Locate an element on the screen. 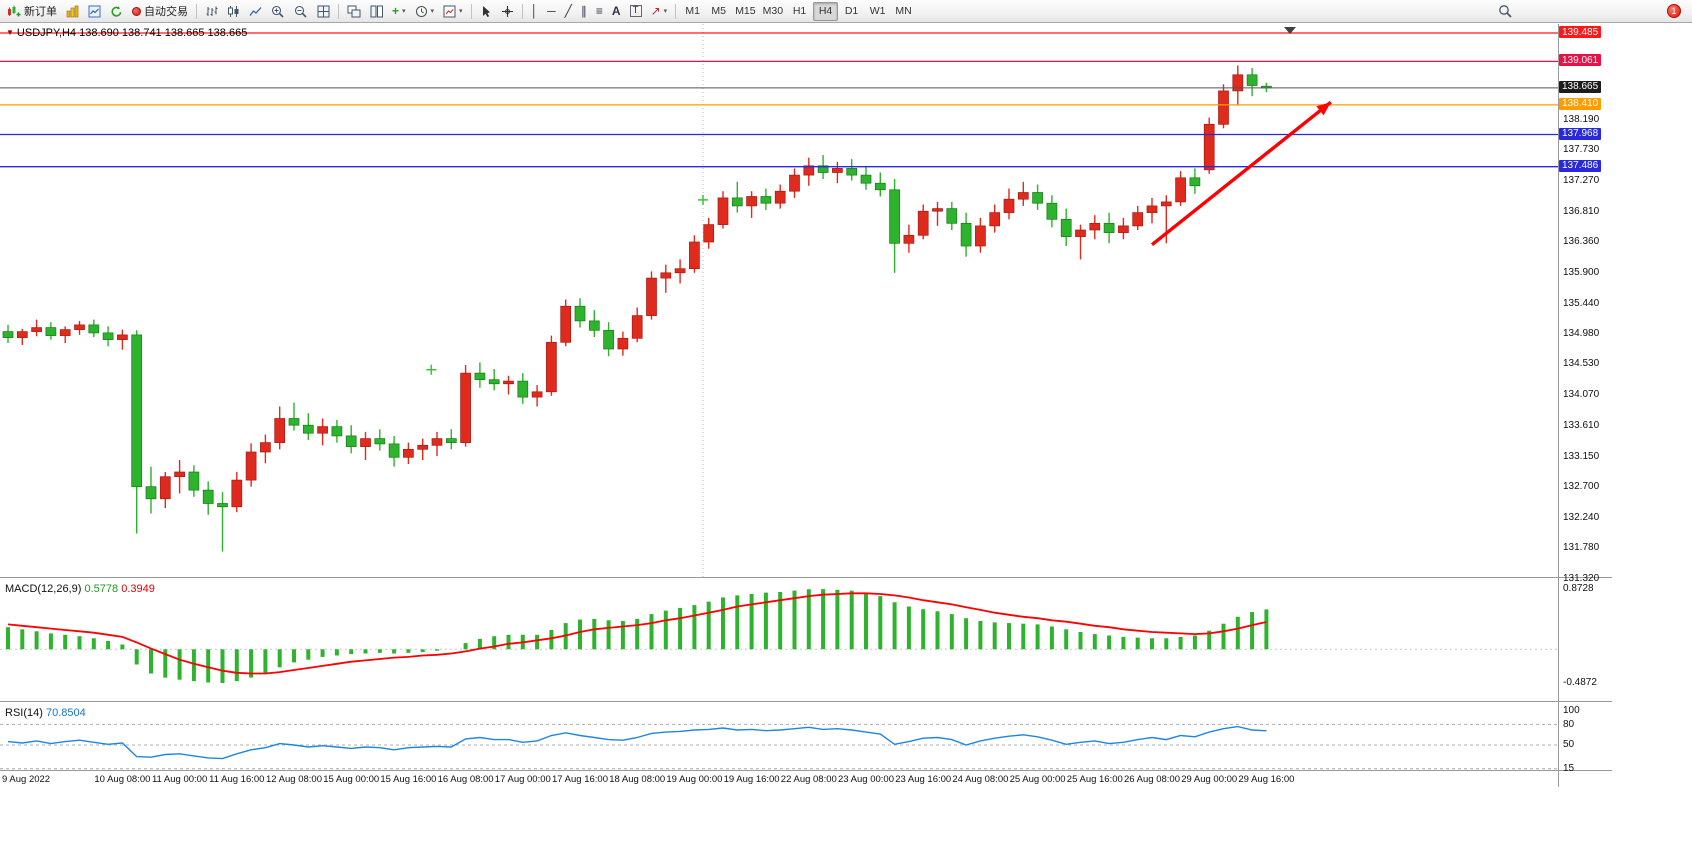  trend-arrow-annotation is located at coordinates (1241, 173).